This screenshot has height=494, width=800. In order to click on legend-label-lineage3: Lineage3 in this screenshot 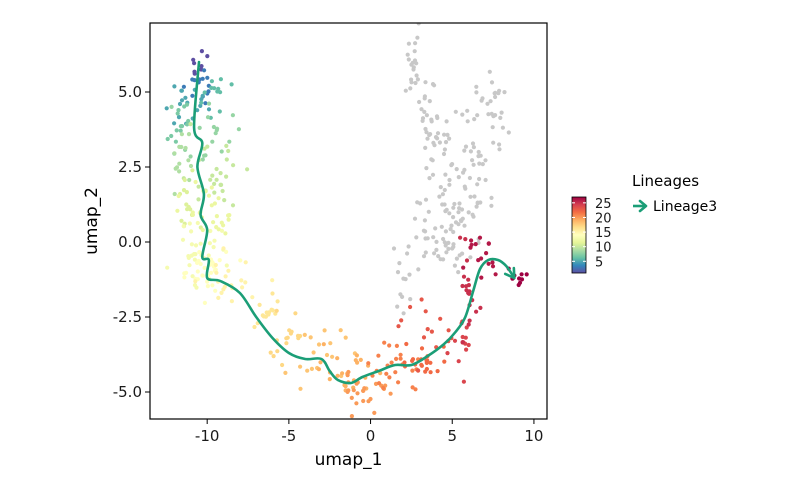, I will do `click(685, 207)`.